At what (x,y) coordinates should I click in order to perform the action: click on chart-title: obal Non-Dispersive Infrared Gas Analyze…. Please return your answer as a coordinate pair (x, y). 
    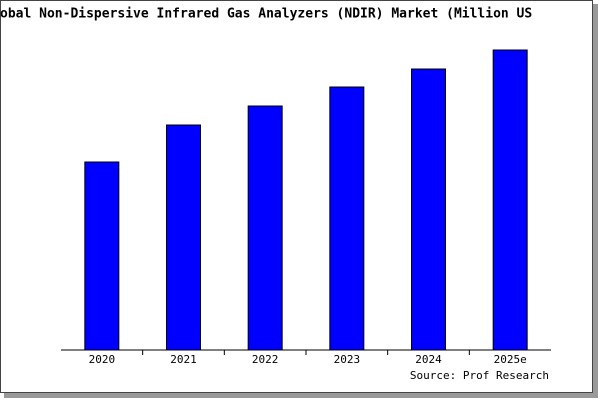
    Looking at the image, I should click on (266, 14).